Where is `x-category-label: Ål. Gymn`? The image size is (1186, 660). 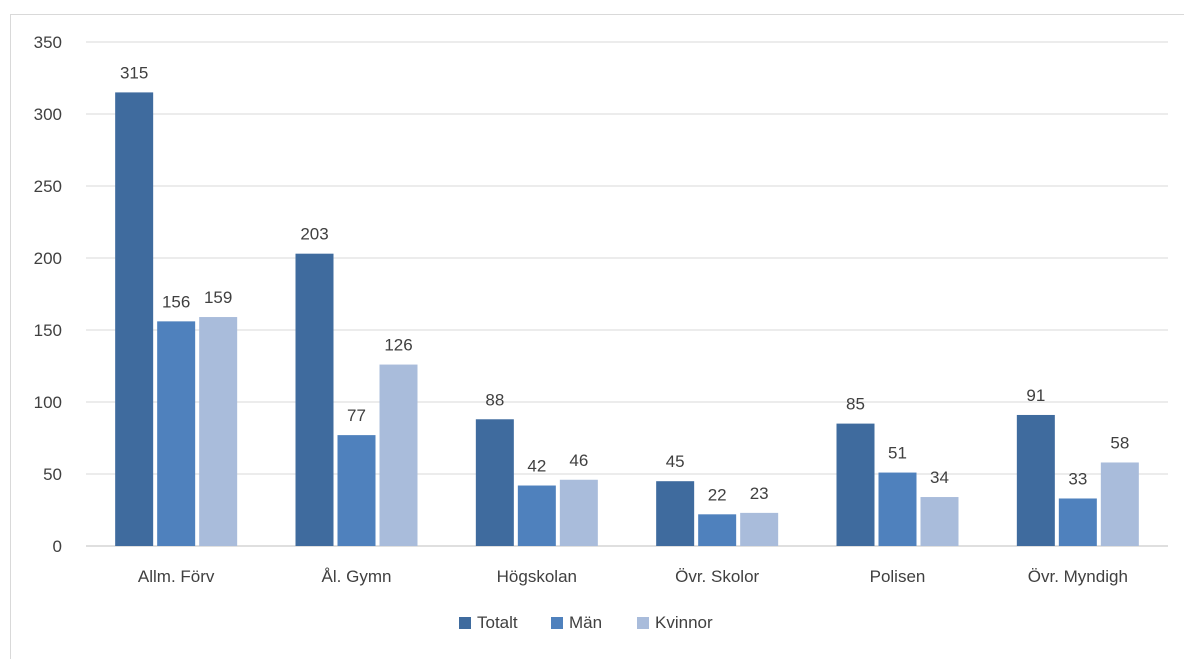
x-category-label: Ål. Gymn is located at coordinates (357, 576).